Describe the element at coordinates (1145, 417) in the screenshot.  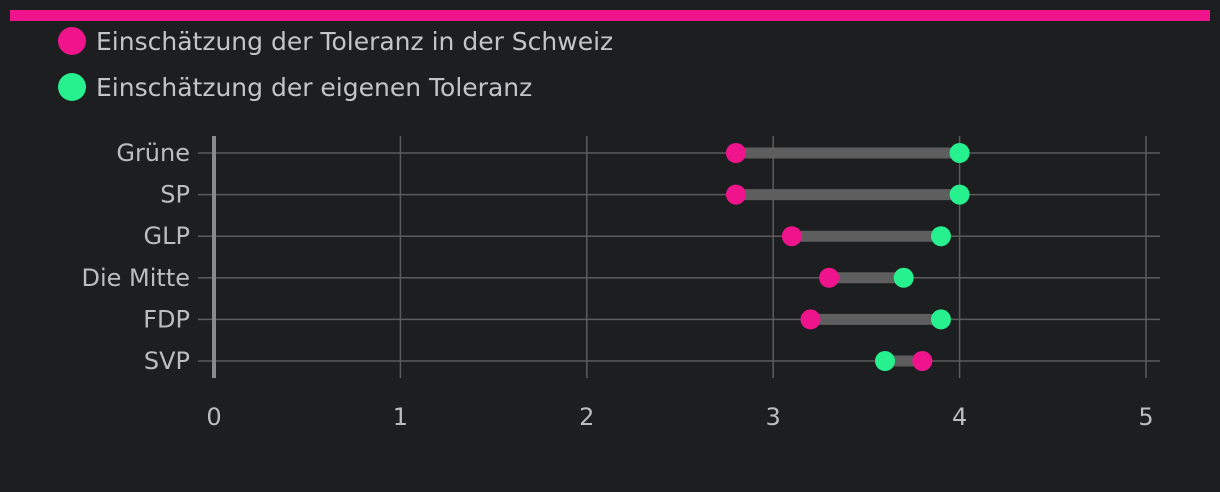
I see `x-tick-label: 5` at that location.